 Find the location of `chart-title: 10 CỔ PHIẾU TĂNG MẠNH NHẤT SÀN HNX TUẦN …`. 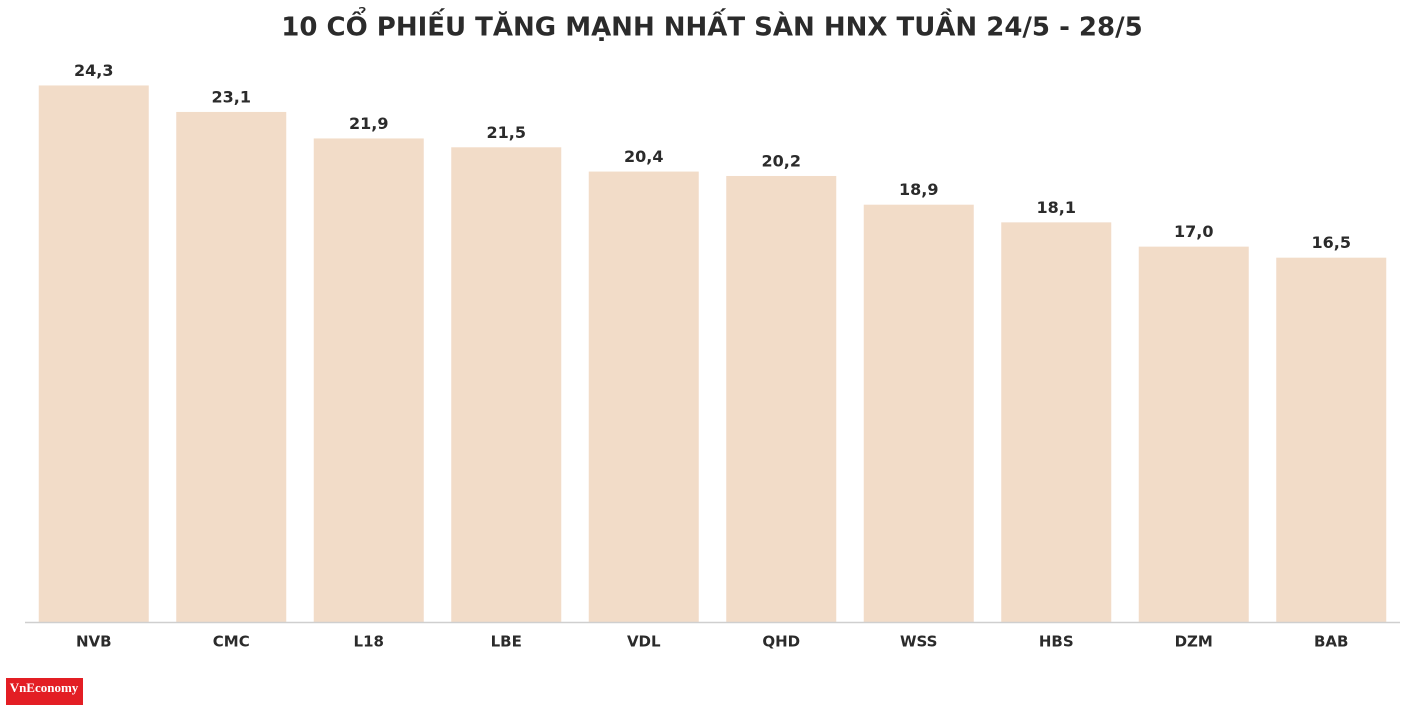

chart-title: 10 CỔ PHIẾU TĂNG MẠNH NHẤT SÀN HNX TUẦN … is located at coordinates (711, 24).